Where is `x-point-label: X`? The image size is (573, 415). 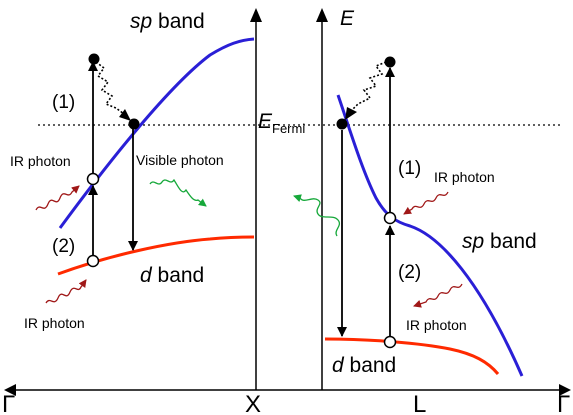
x-point-label: X is located at coordinates (253, 403).